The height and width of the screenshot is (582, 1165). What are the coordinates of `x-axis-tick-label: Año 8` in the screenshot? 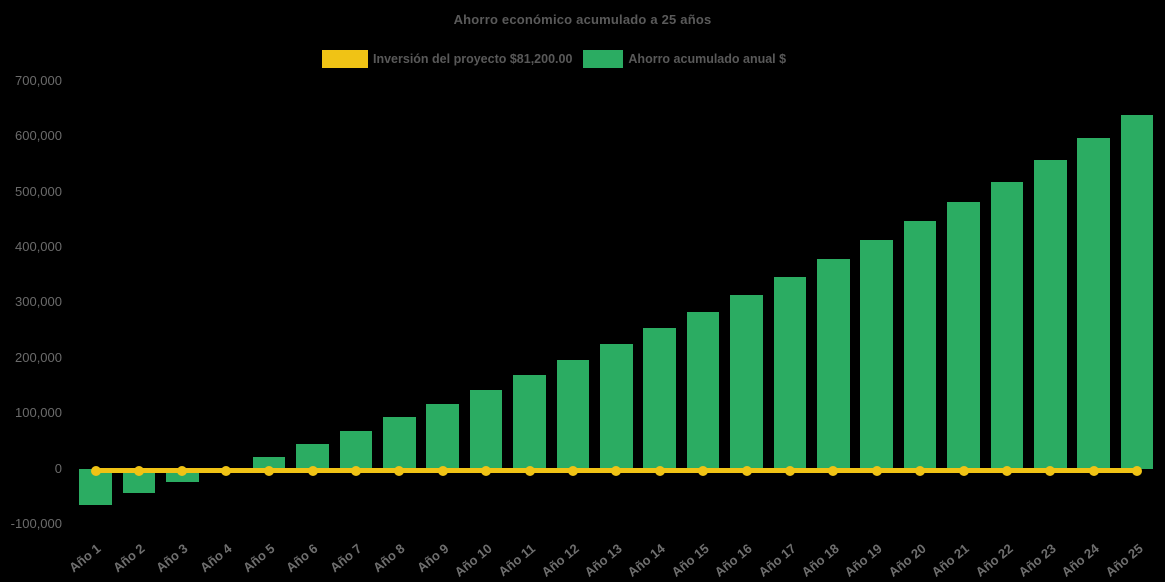 It's located at (389, 558).